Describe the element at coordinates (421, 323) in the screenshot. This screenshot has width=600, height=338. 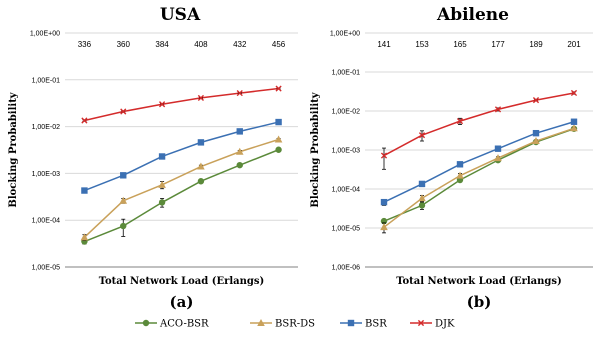
I see `legend-marker-stroke-b` at that location.